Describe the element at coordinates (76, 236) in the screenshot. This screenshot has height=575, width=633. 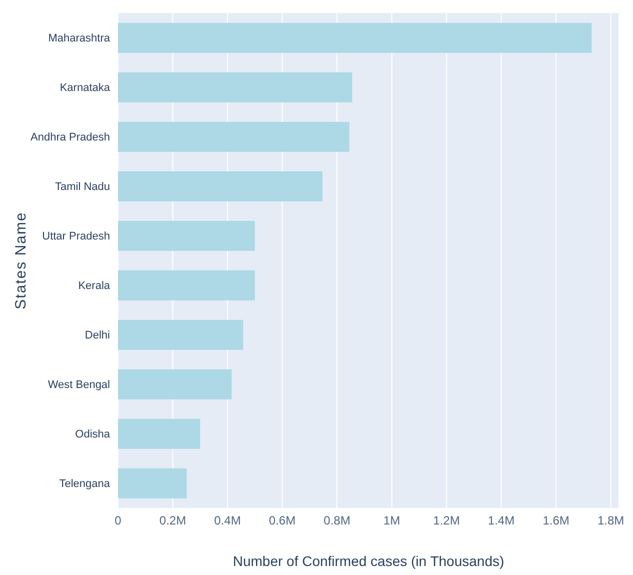
I see `y-tick-label: Uttar Pradesh` at that location.